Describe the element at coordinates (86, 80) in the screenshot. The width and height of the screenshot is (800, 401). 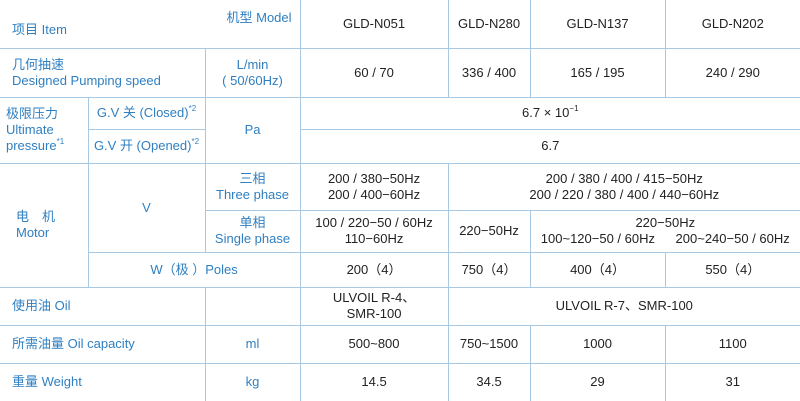
I see `text: Designed Pumping speed` at that location.